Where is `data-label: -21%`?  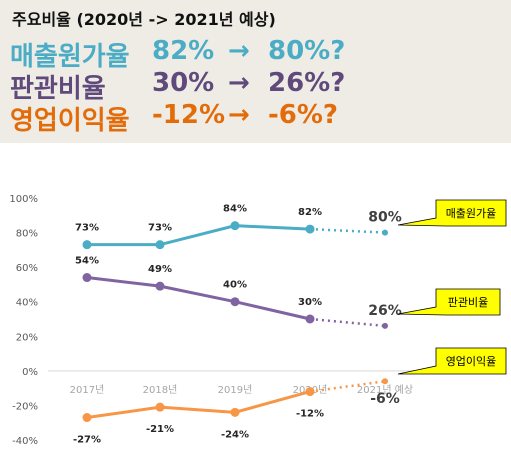
data-label: -21% is located at coordinates (160, 429).